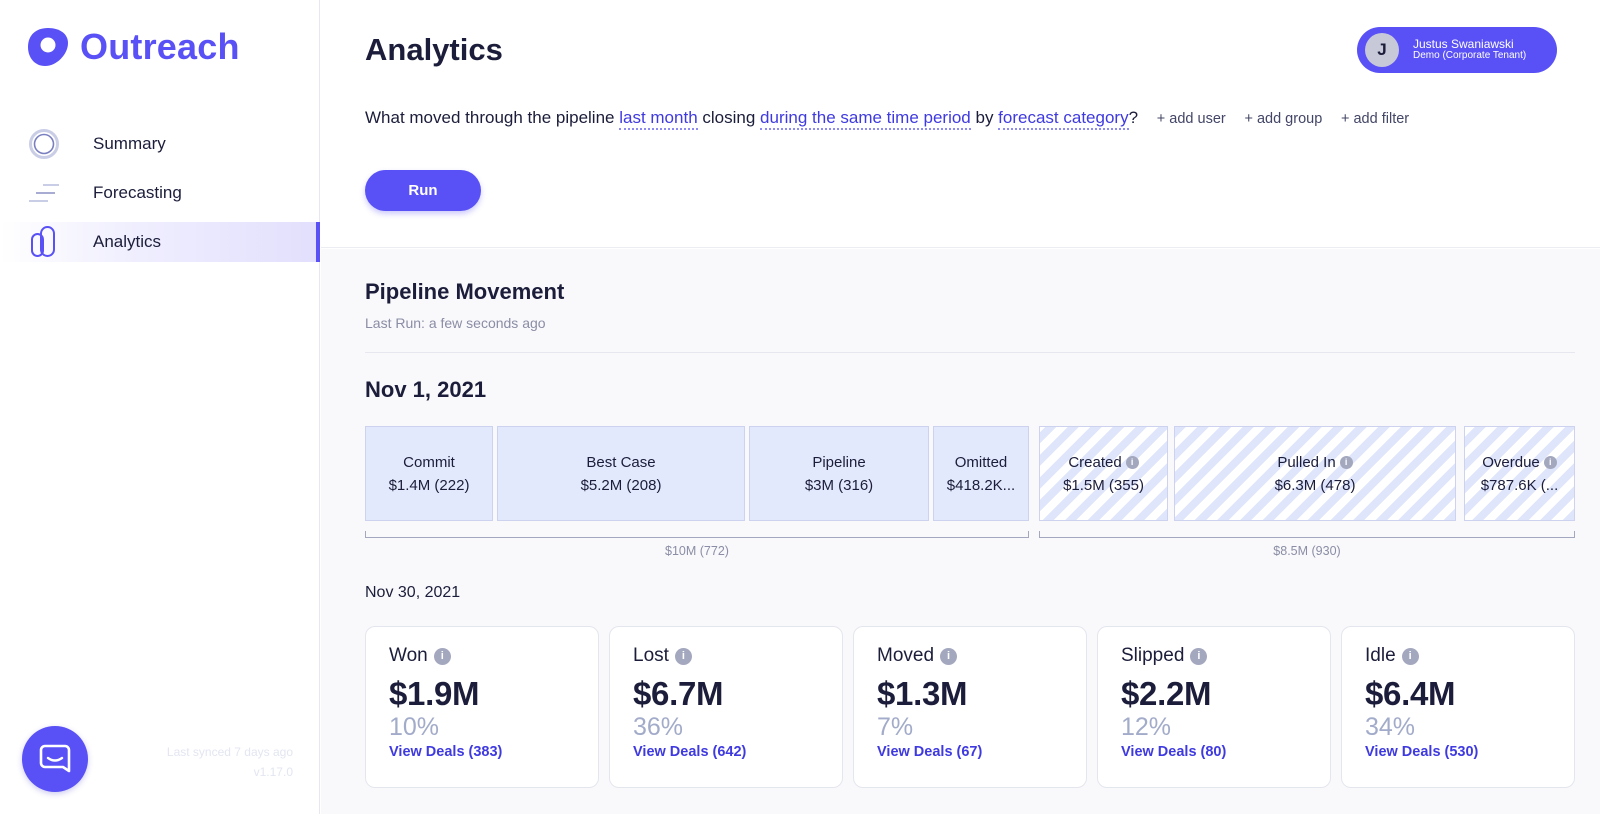 This screenshot has height=814, width=1600. Describe the element at coordinates (1422, 752) in the screenshot. I see `view-deals-link: View Deals (530)` at that location.